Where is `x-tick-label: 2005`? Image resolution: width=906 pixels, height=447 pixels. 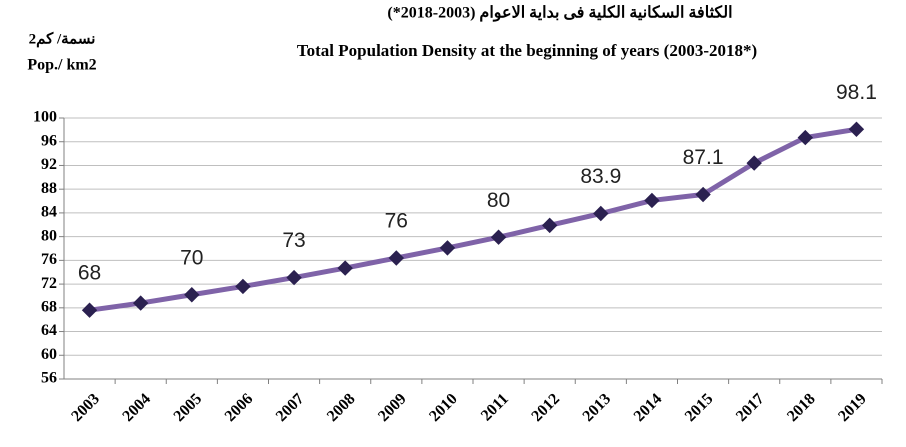 x-tick-label: 2005 is located at coordinates (188, 407).